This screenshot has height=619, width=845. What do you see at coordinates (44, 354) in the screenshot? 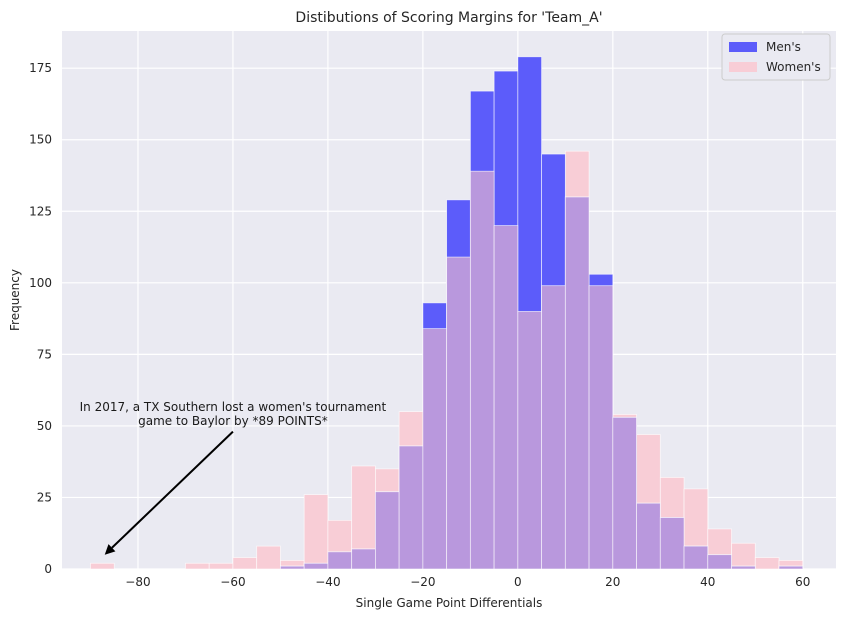
I see `y-tick-label: 75` at bounding box center [44, 354].